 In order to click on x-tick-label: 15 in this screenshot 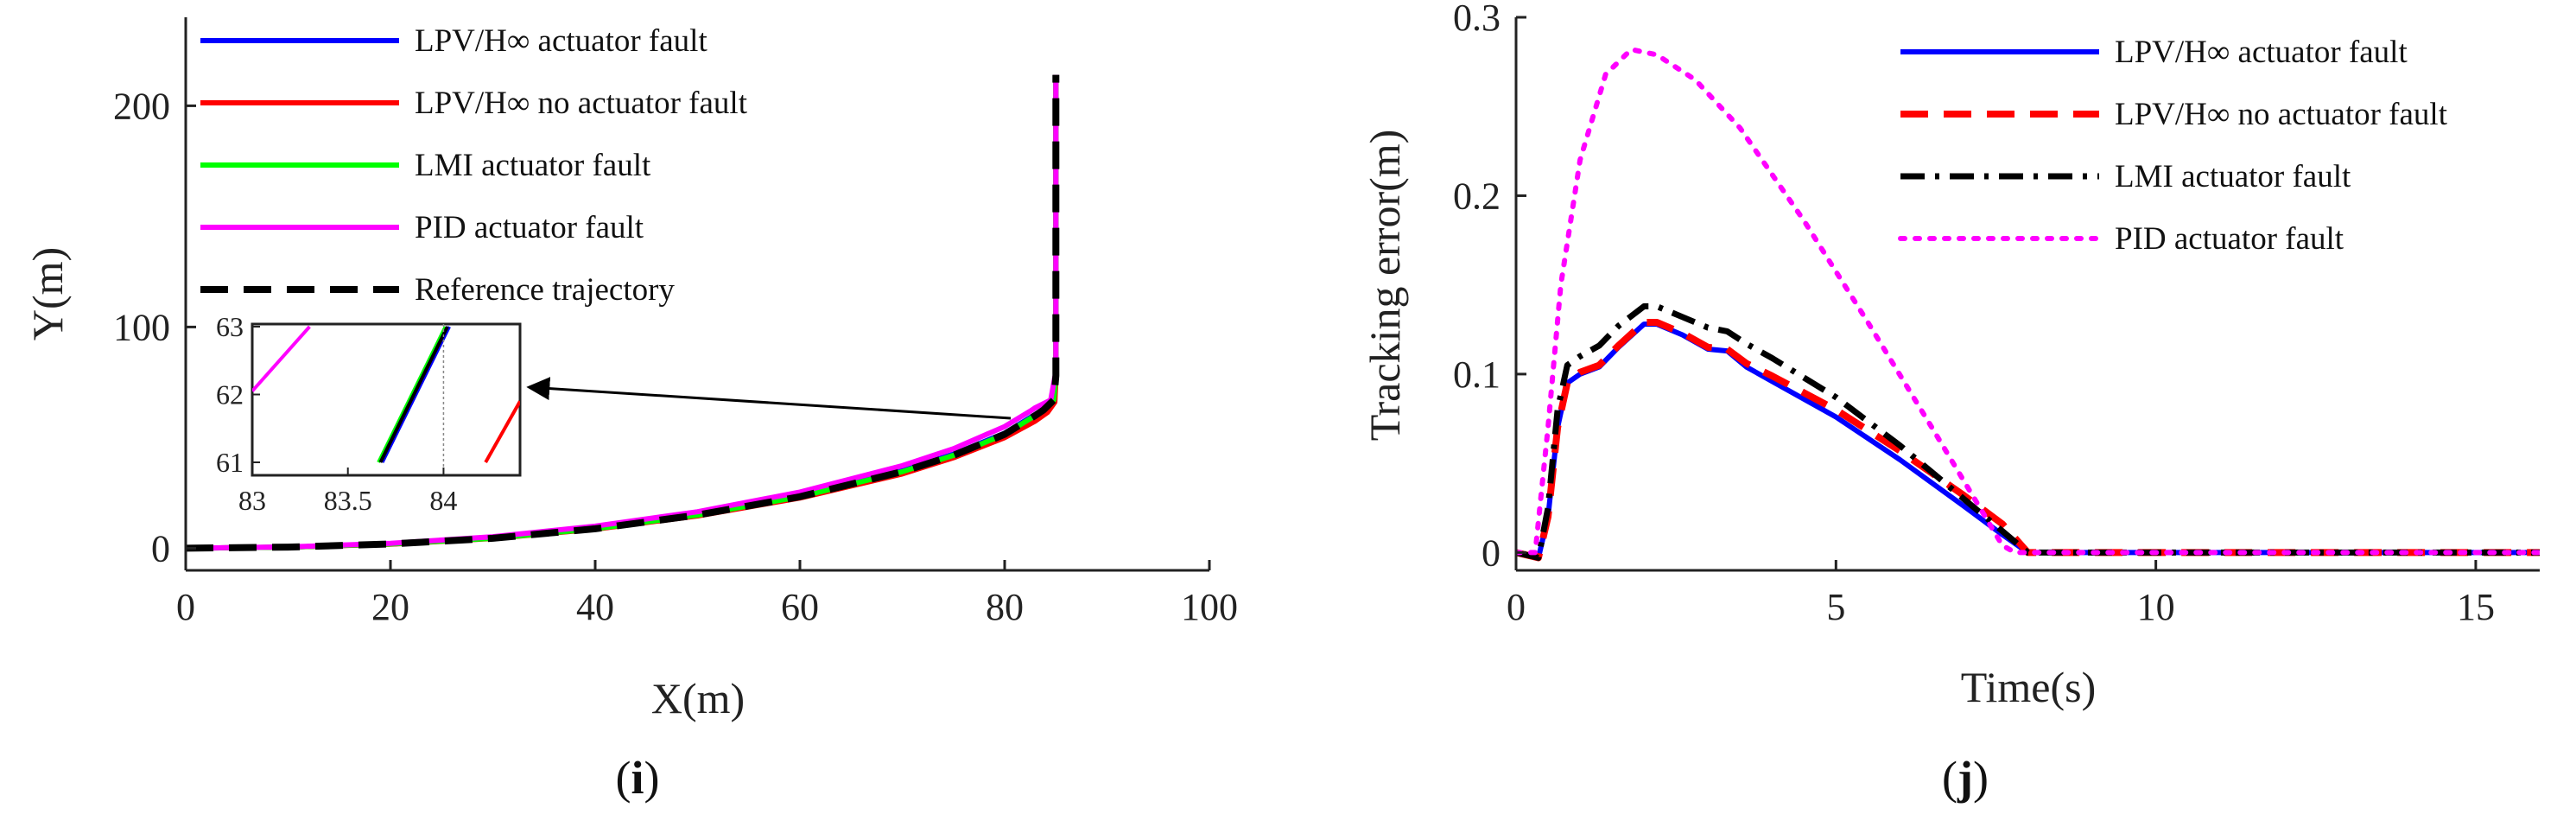, I will do `click(2476, 607)`.